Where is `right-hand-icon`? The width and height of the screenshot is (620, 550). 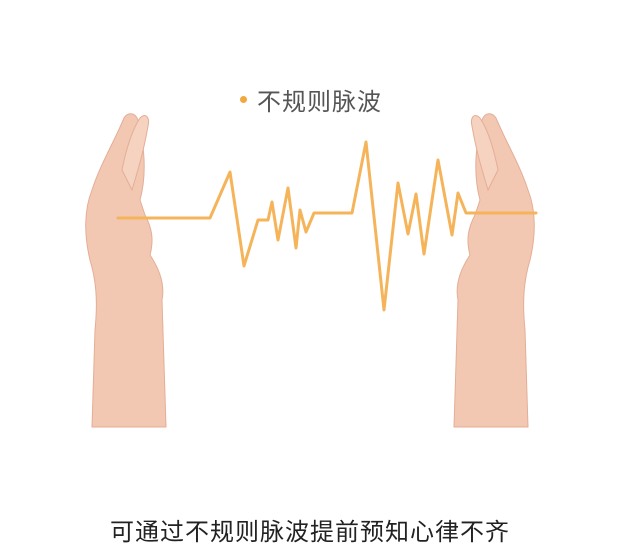
right-hand-icon is located at coordinates (494, 270).